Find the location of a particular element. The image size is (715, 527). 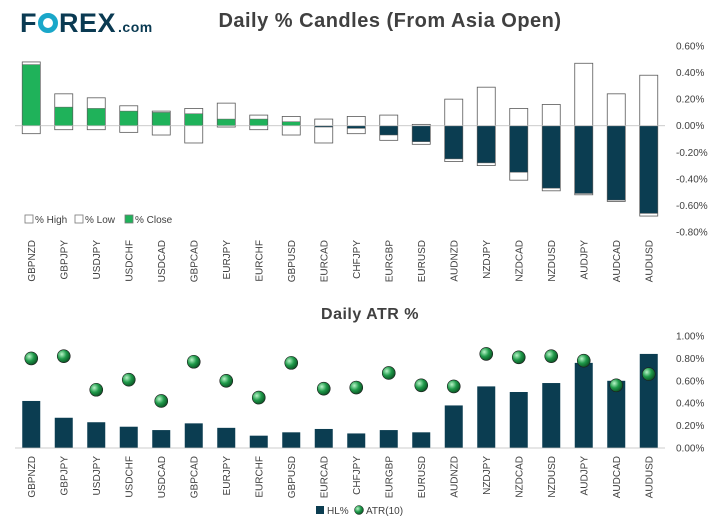

y-tick-label: -0.40% is located at coordinates (692, 179).